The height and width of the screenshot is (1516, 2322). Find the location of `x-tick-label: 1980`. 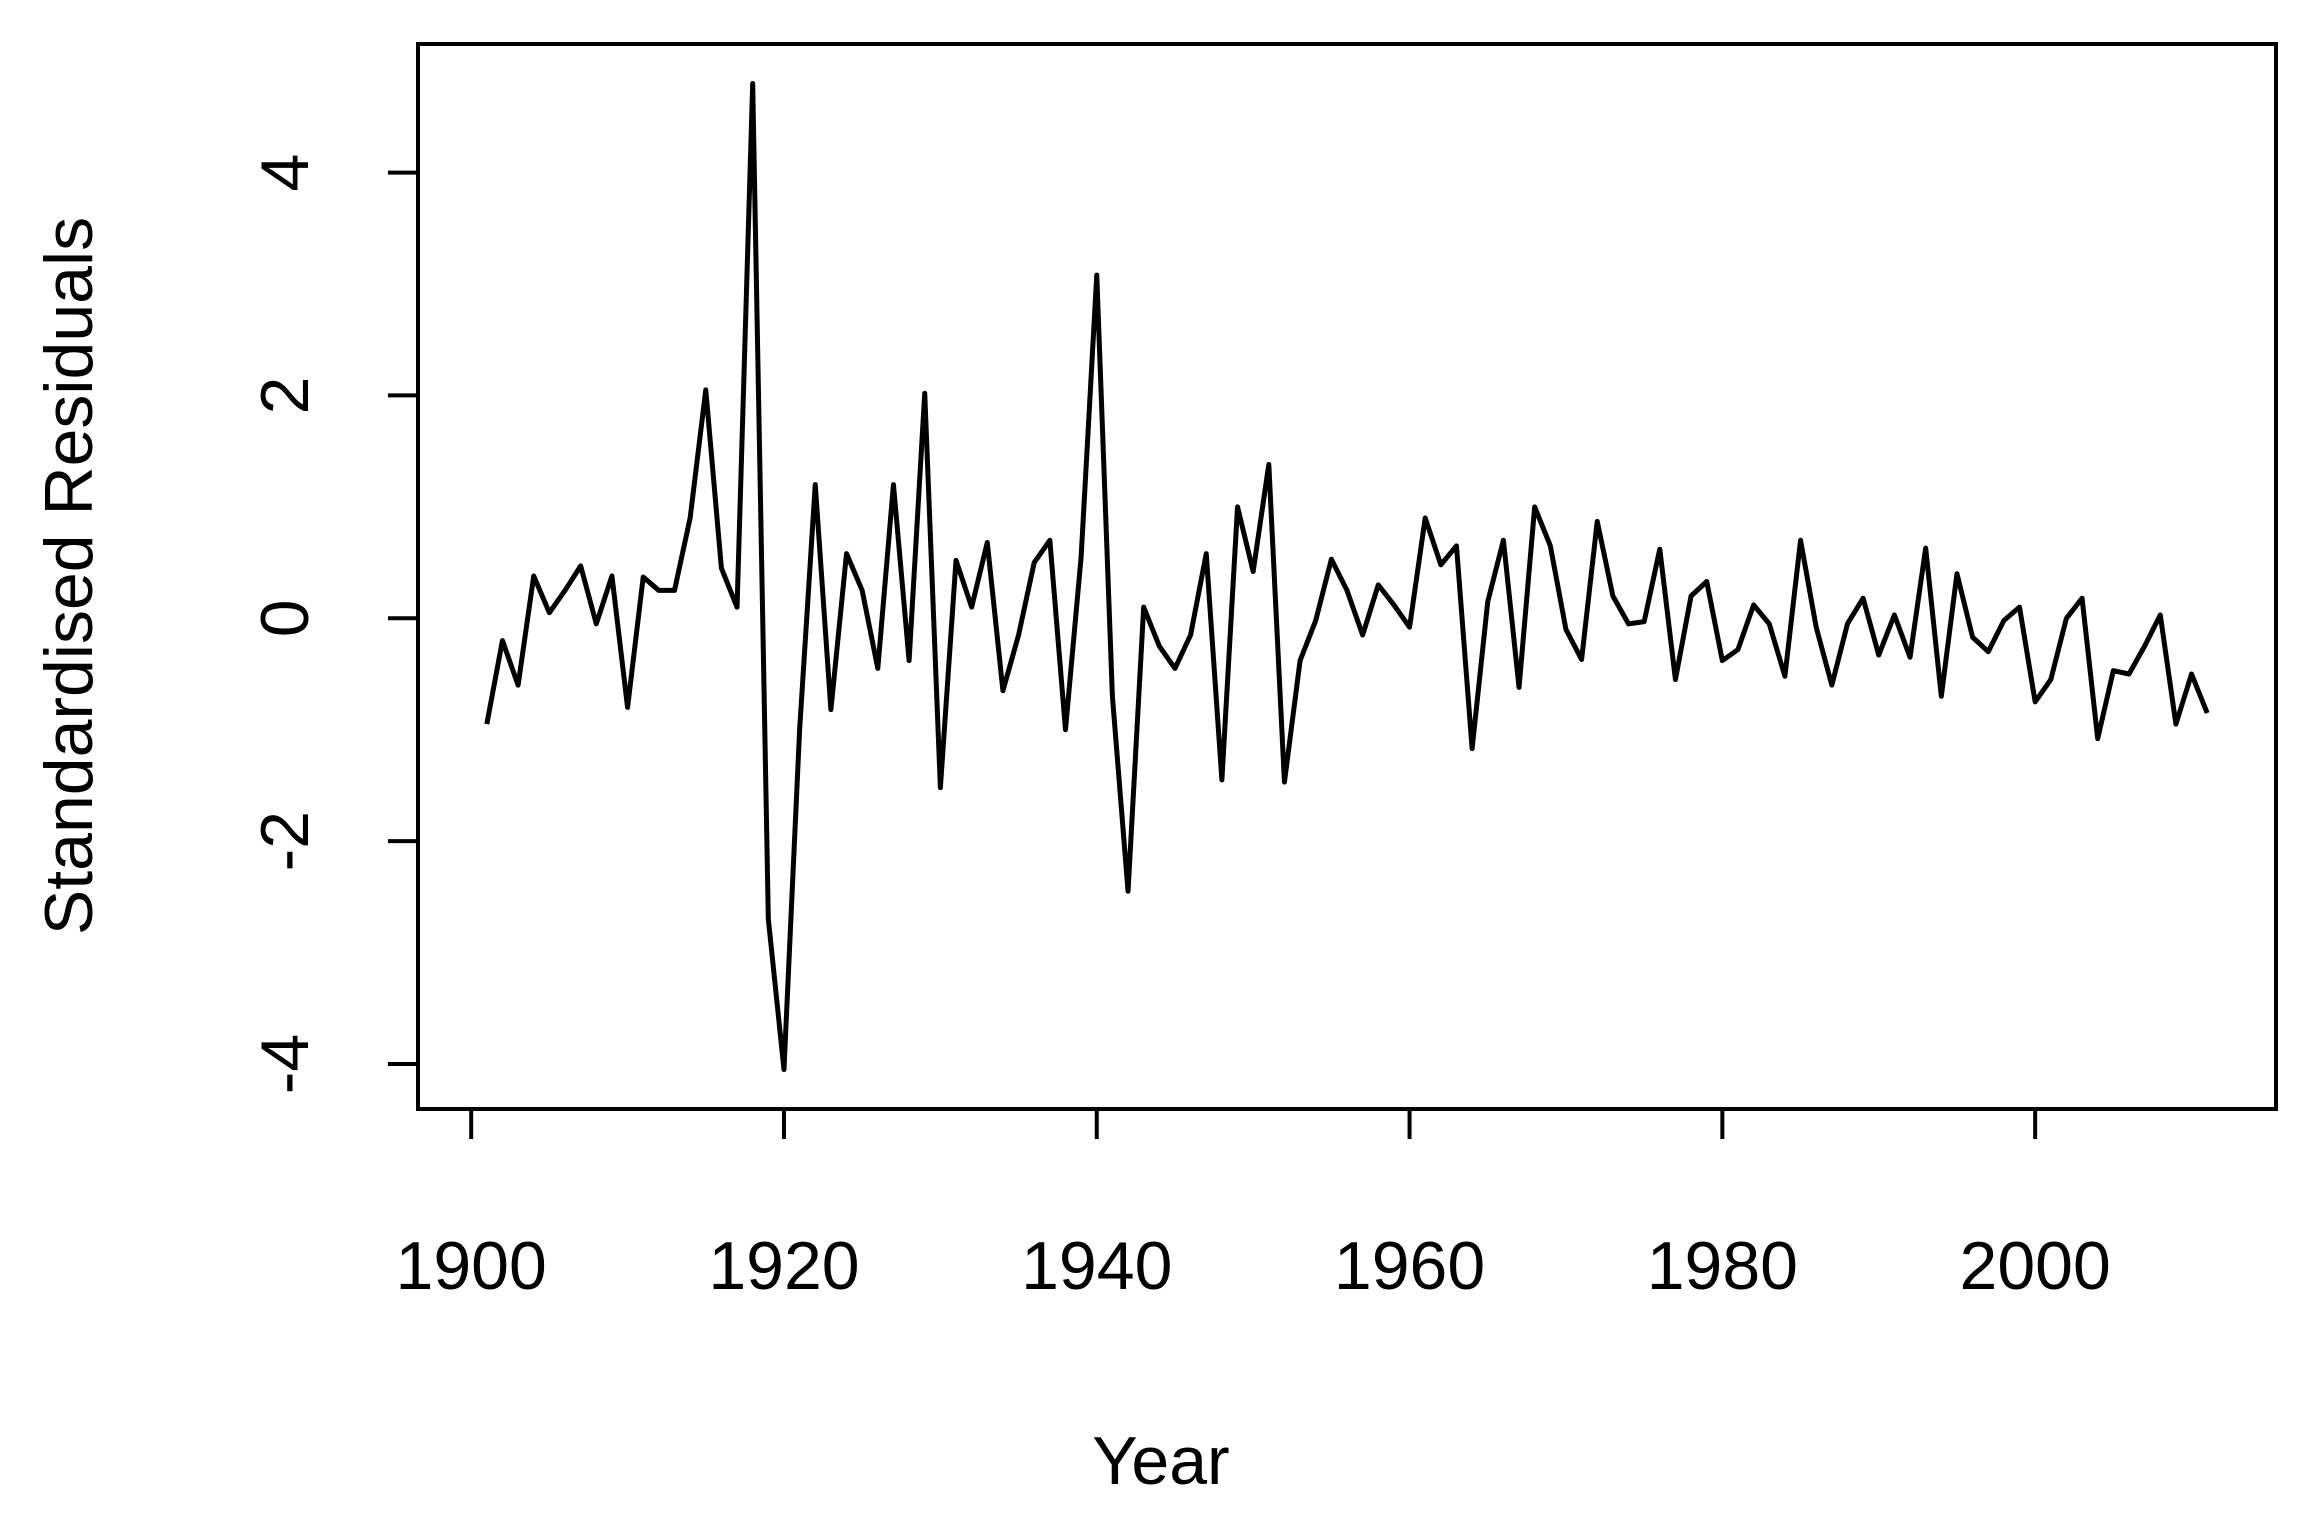

x-tick-label: 1980 is located at coordinates (1722, 1266).